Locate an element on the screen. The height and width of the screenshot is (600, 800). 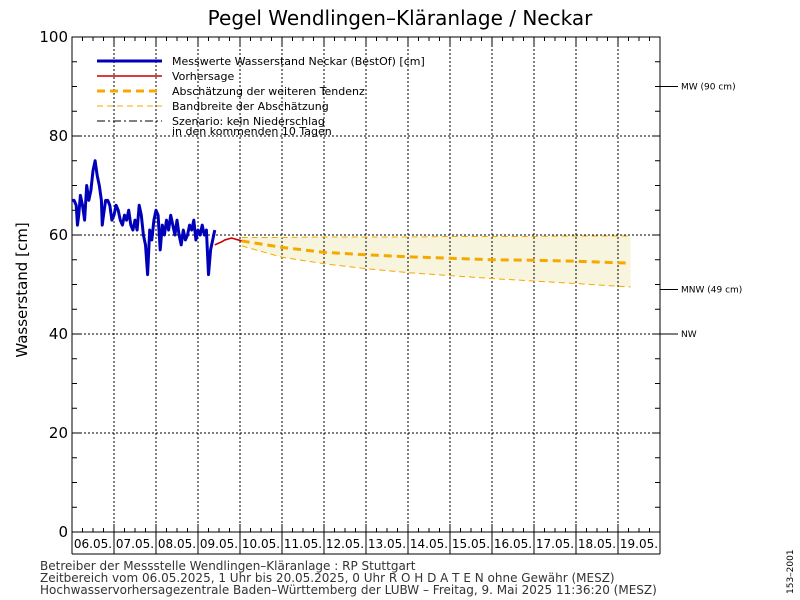
x-tick-label-10.05.: 10.05. is located at coordinates (261, 544).